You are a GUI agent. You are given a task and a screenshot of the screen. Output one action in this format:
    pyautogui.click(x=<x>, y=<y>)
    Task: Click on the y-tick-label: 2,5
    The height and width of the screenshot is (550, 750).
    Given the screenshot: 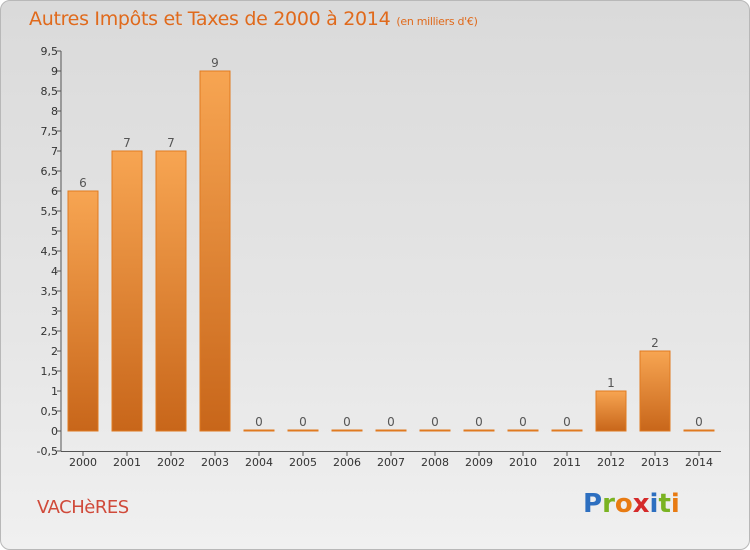 What is the action you would take?
    pyautogui.click(x=50, y=331)
    